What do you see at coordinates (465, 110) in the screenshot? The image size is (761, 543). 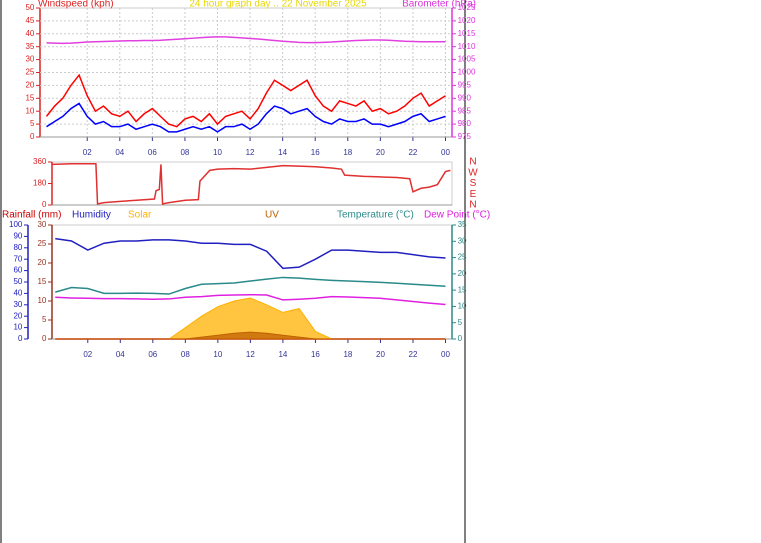 I see `y-tick-label: 985` at bounding box center [465, 110].